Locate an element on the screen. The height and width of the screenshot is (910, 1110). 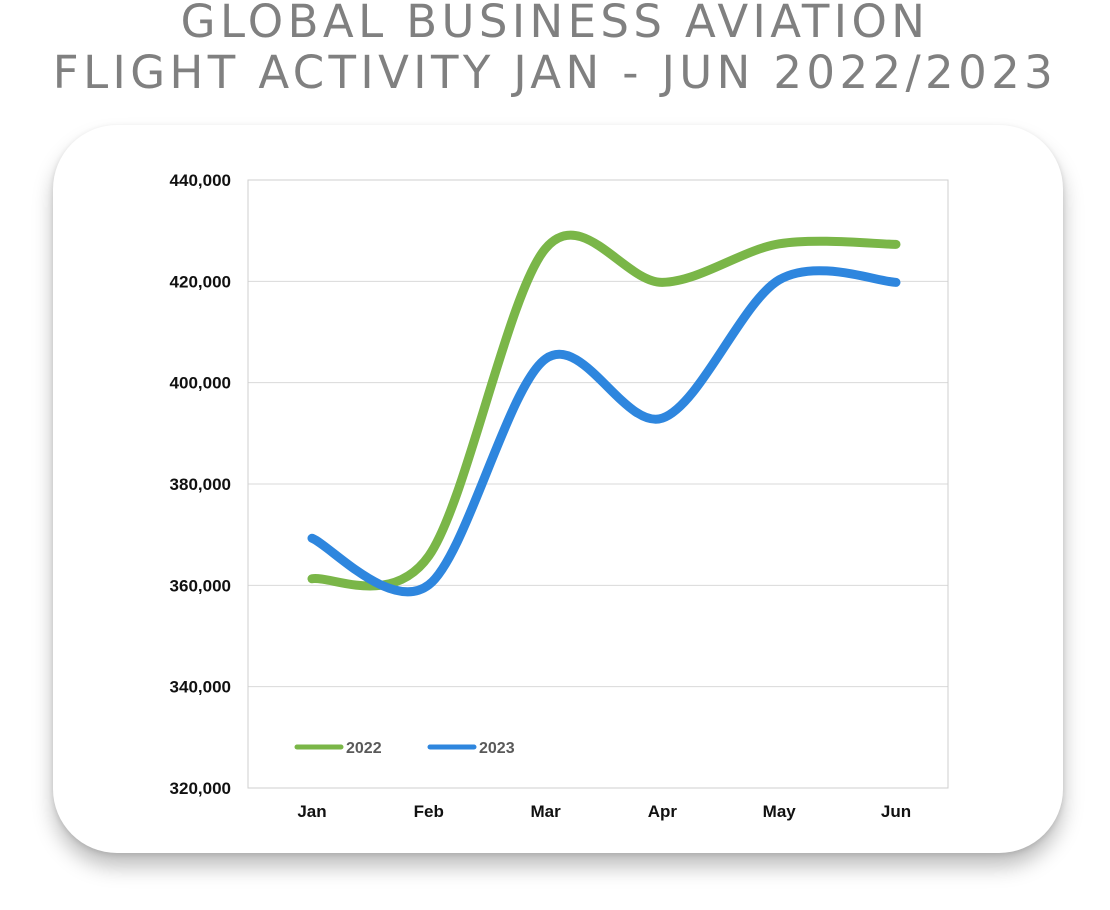
x-tick-label: Jan is located at coordinates (311, 811).